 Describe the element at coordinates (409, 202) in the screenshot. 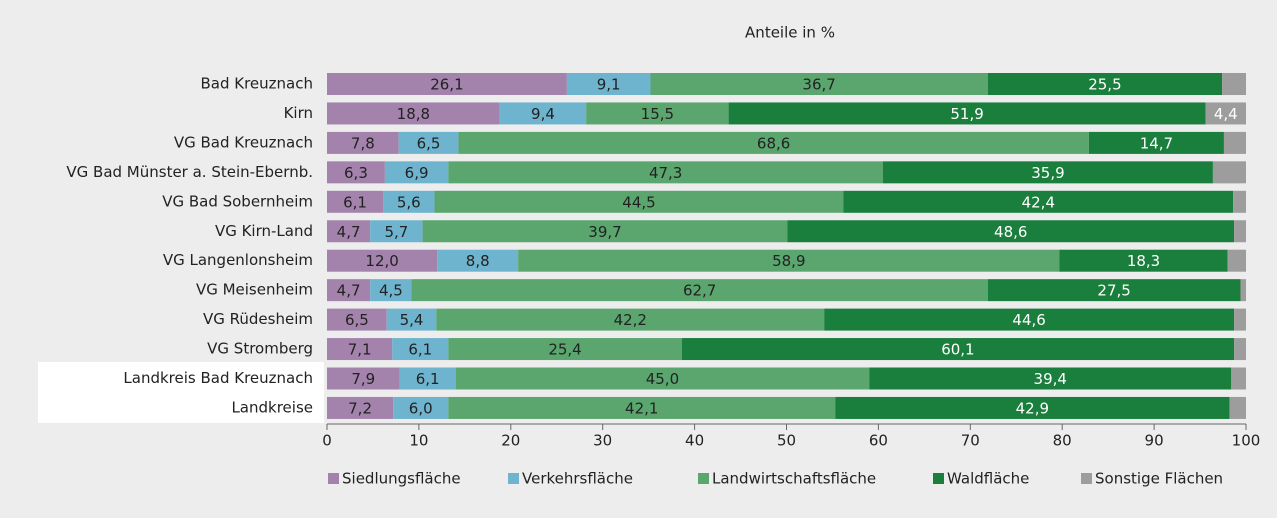

I see `data-label: 5,6` at that location.